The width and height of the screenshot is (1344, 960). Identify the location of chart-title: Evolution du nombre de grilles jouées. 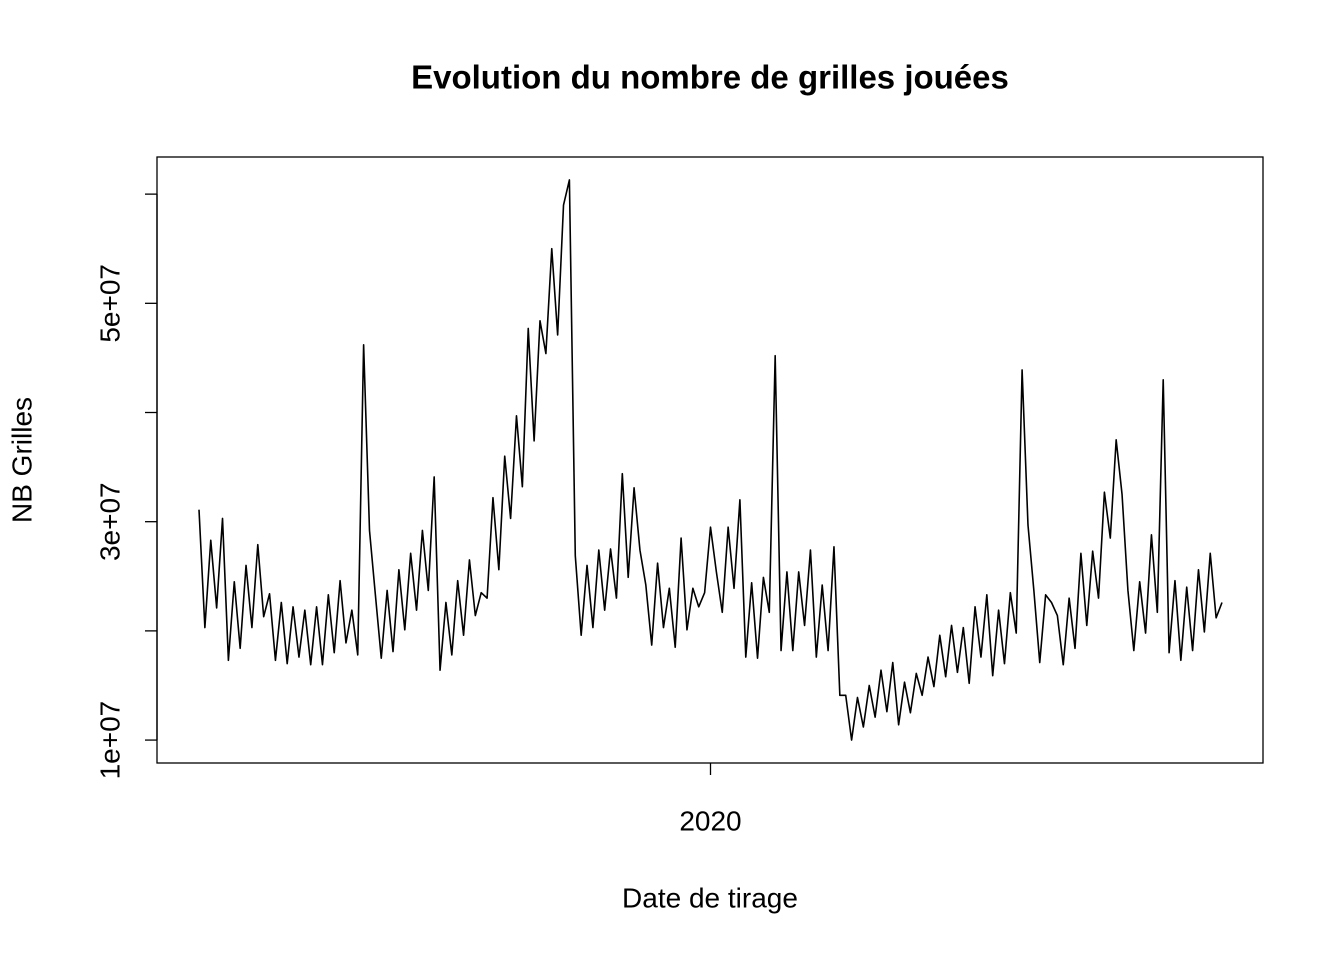
(710, 77).